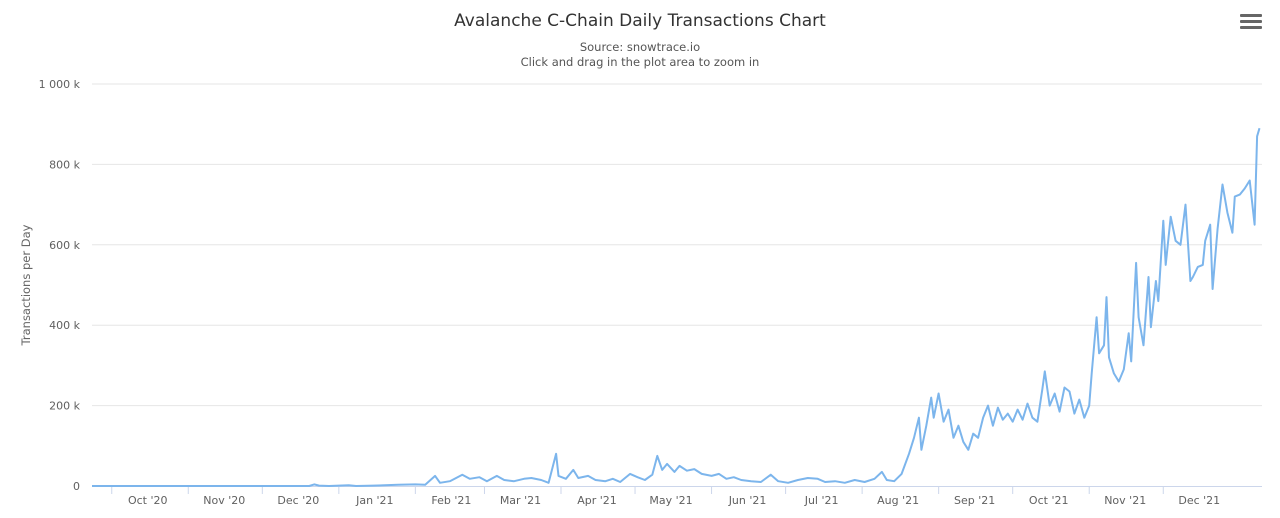 This screenshot has width=1280, height=518. Describe the element at coordinates (451, 500) in the screenshot. I see `x-tick-label: Feb '21` at that location.